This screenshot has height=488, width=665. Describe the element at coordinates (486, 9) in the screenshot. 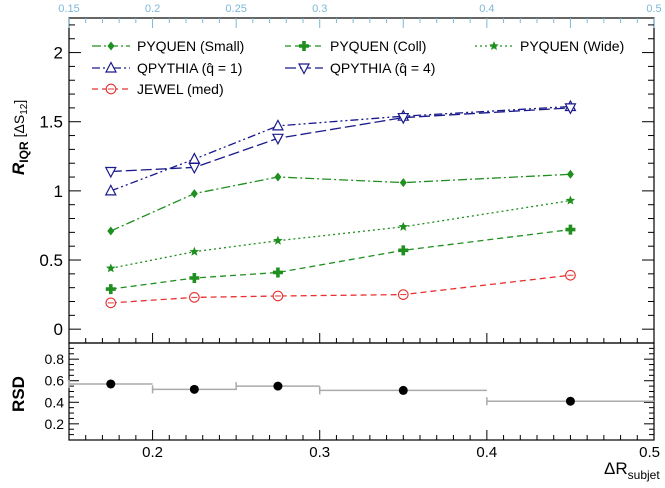

I see `top-axis-tick-label: 0.4` at that location.